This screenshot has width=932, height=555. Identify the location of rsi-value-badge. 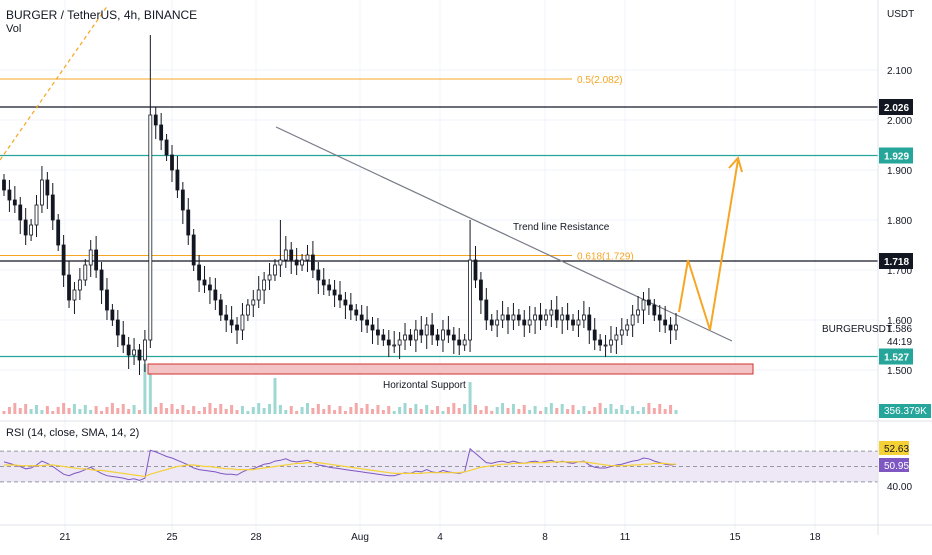
(894, 465).